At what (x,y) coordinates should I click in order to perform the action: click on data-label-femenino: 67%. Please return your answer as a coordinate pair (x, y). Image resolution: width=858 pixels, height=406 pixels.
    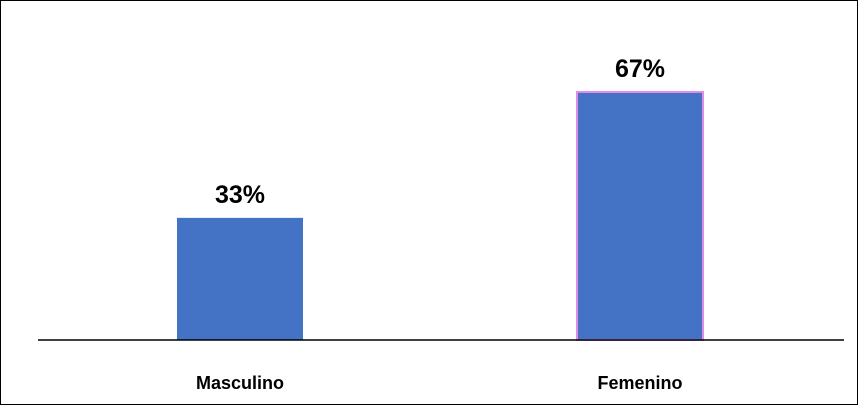
    Looking at the image, I should click on (640, 69).